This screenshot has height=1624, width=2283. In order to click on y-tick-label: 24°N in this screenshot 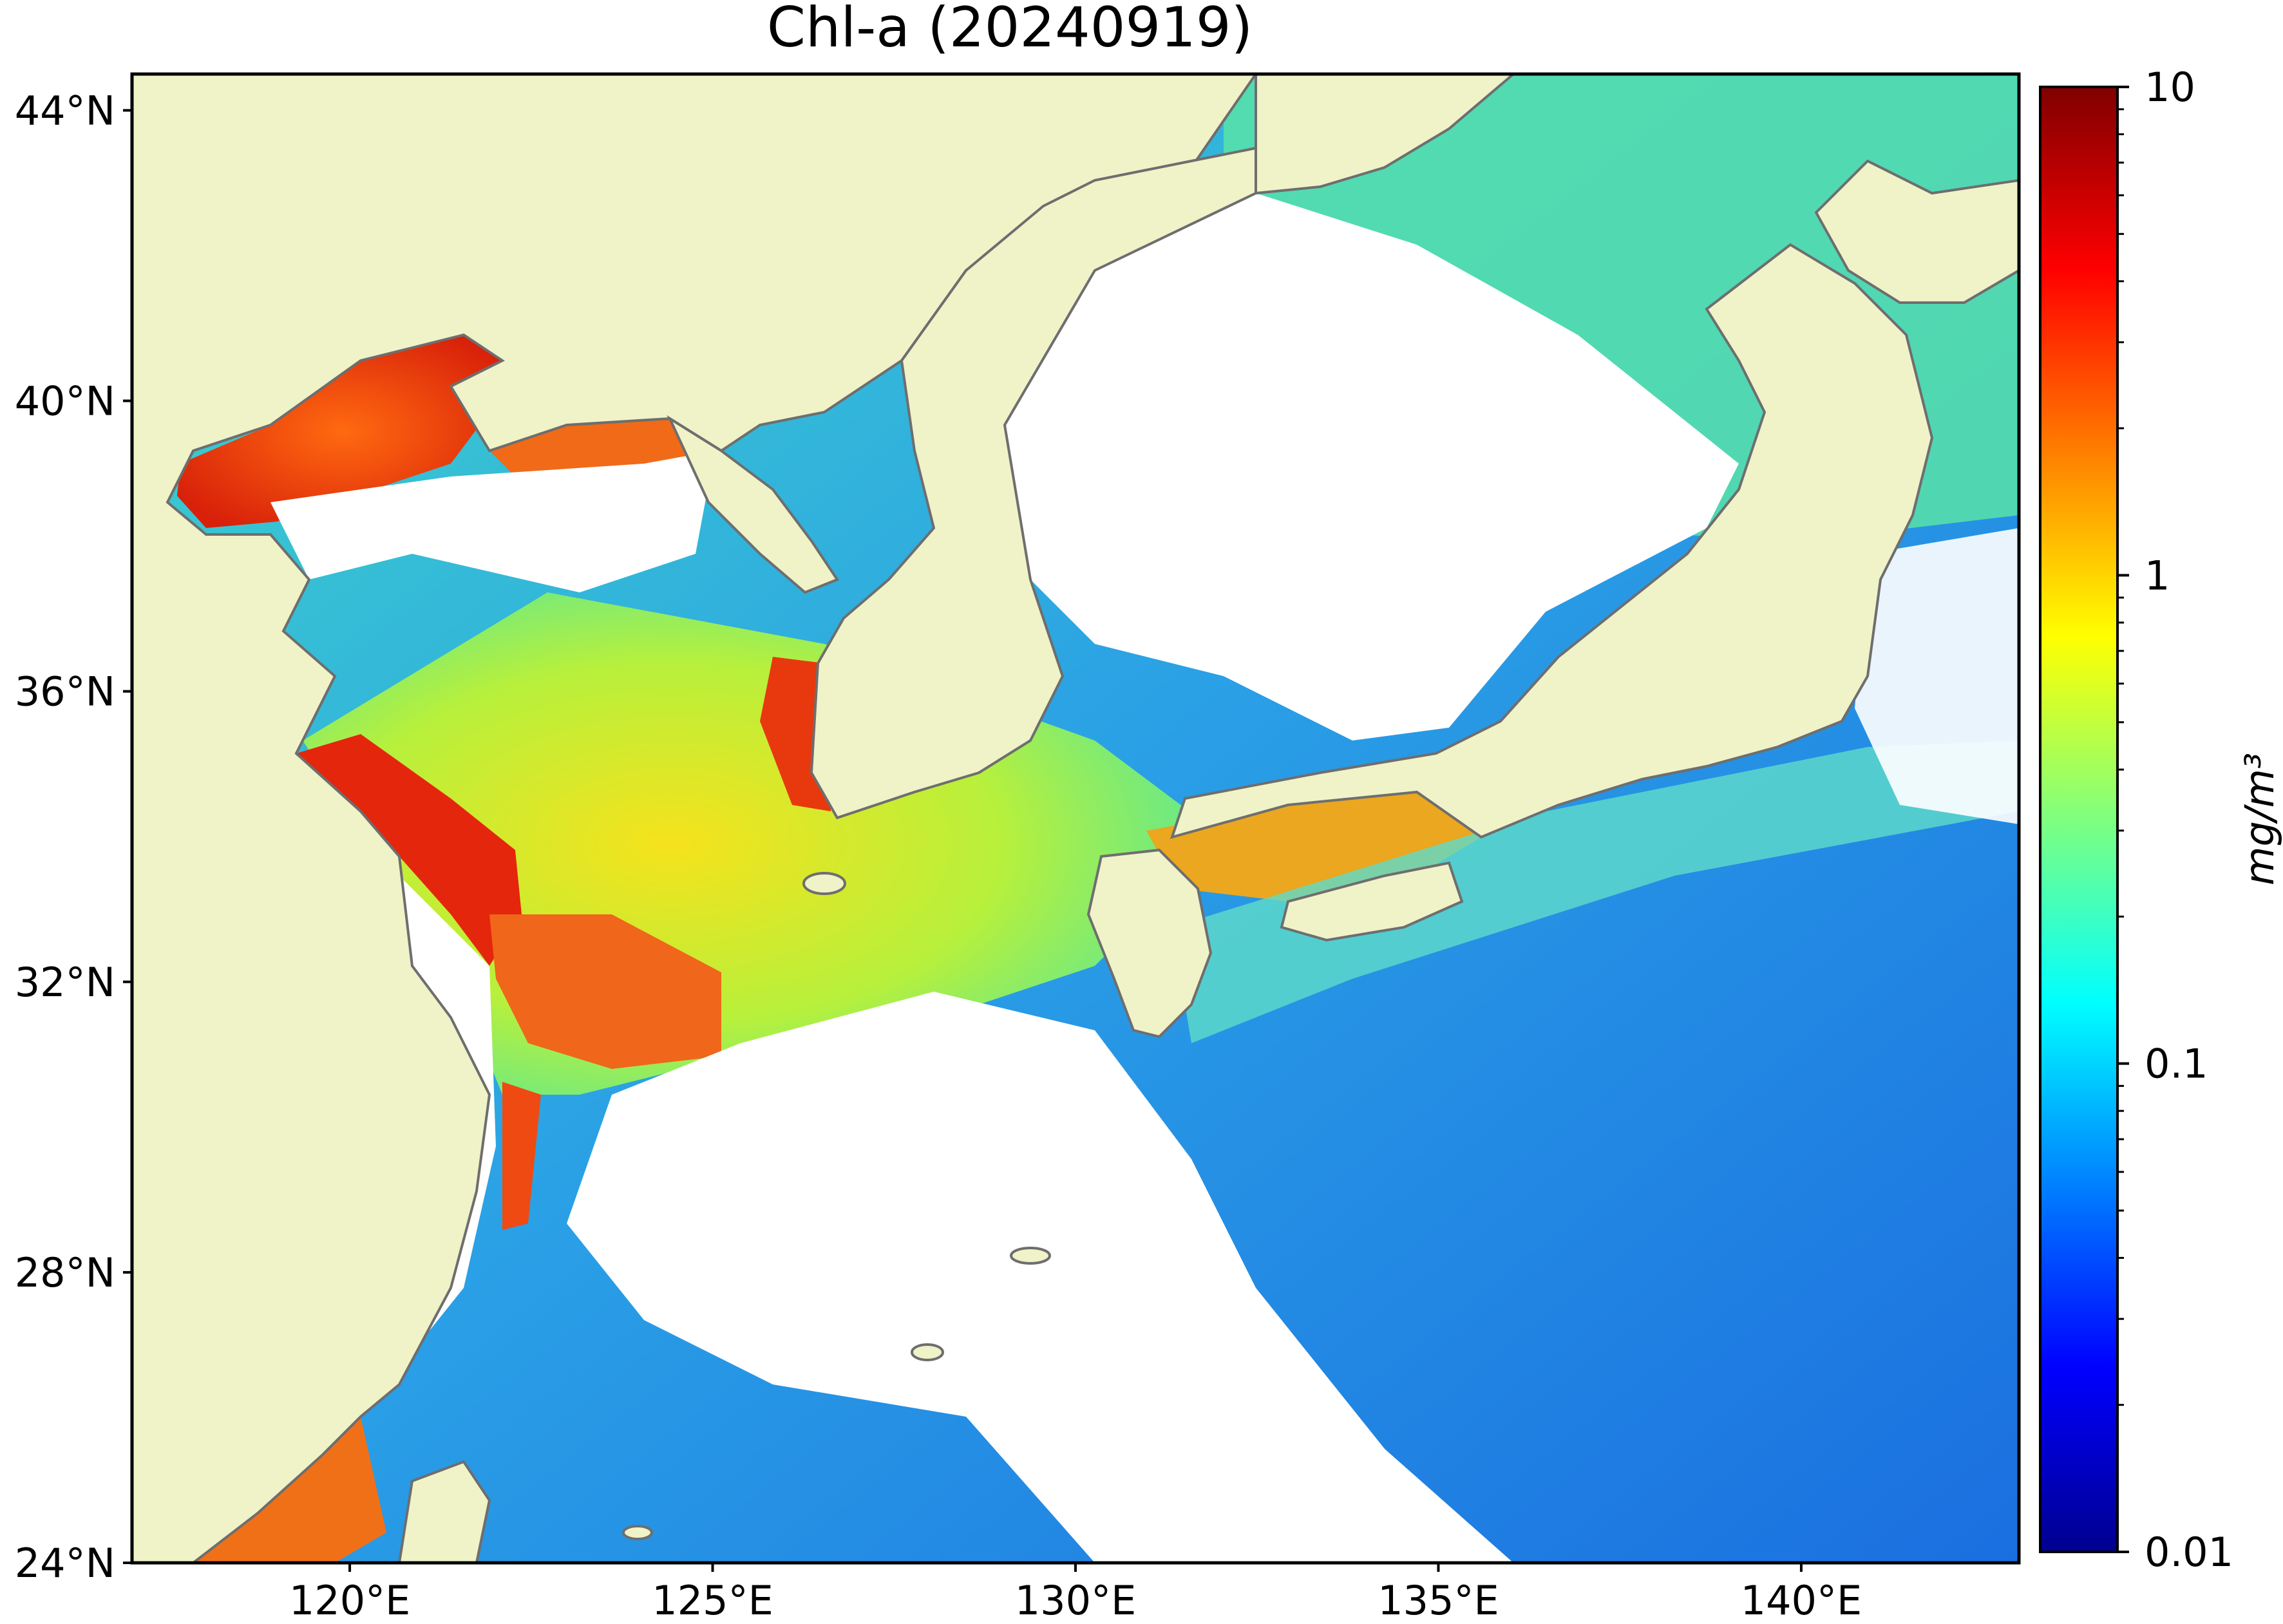, I will do `click(65, 1564)`.